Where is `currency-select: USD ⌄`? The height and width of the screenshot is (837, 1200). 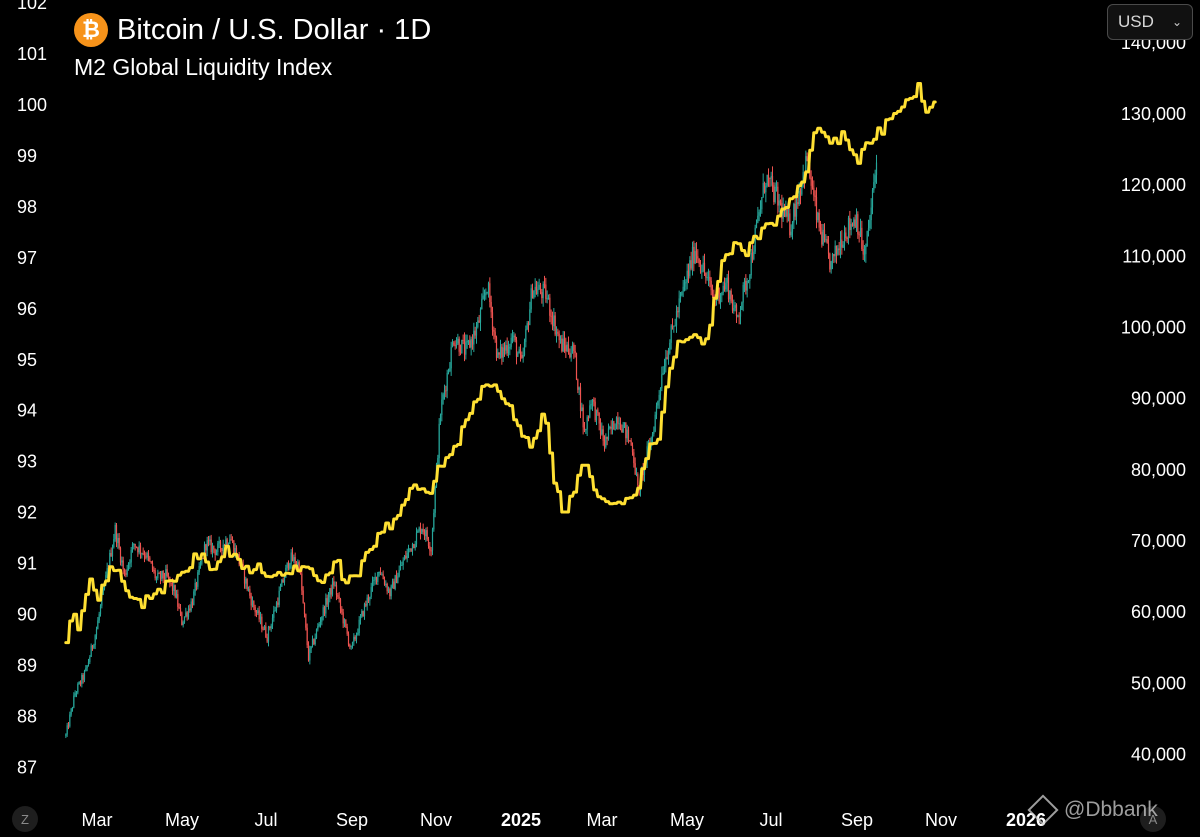 currency-select: USD ⌄ is located at coordinates (1150, 22).